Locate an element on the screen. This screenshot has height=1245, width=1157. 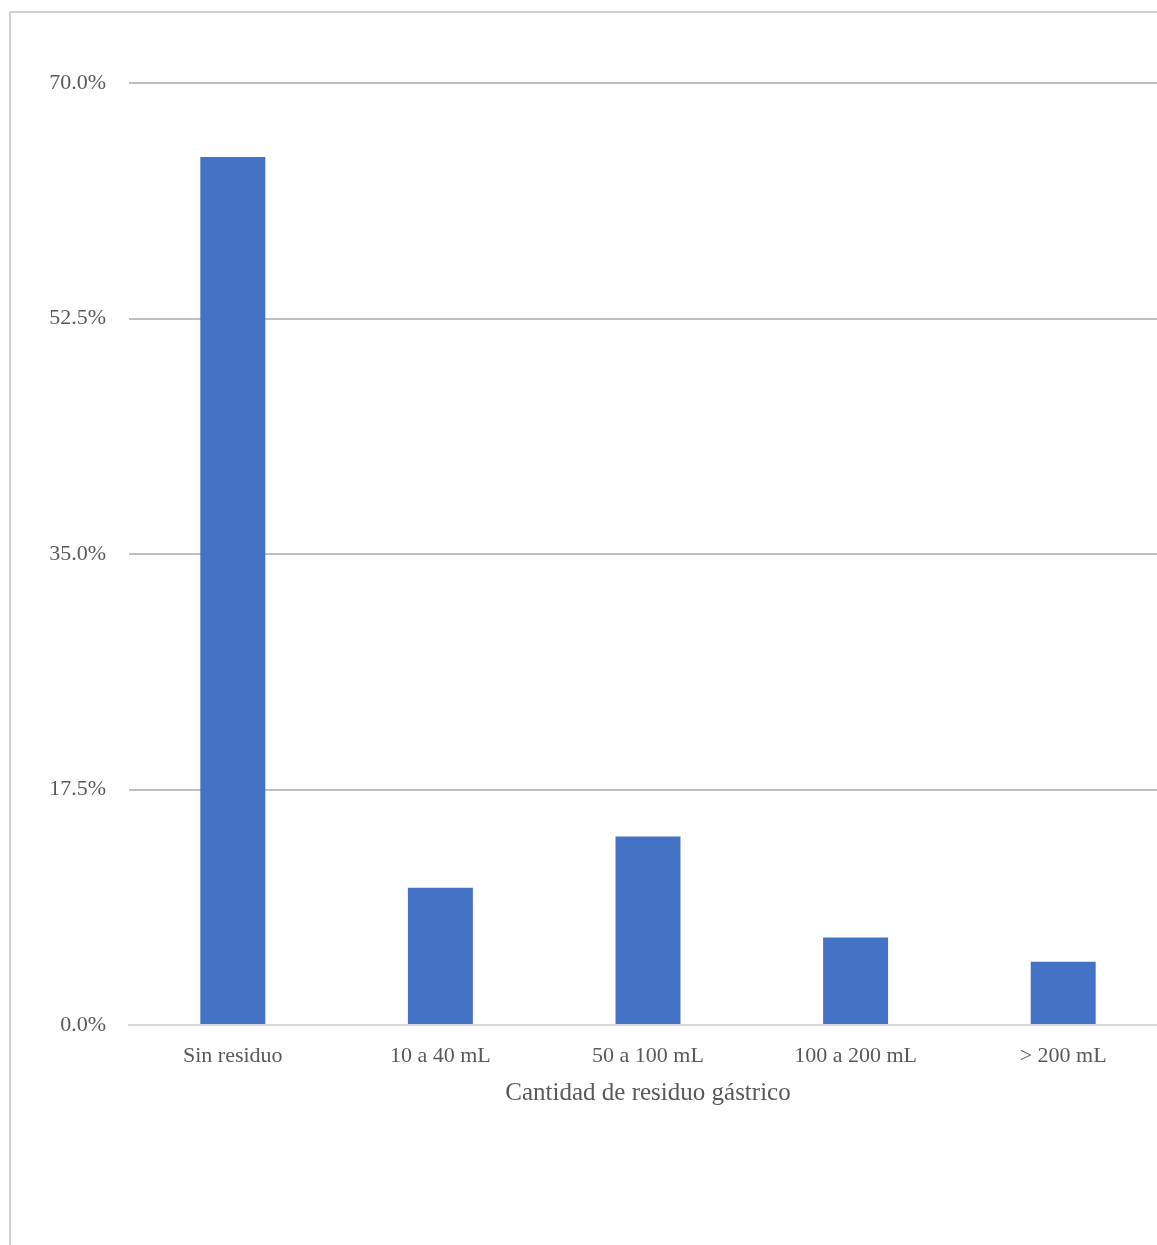
x-axis-title: Cantidad de residuo gástrico is located at coordinates (648, 1091).